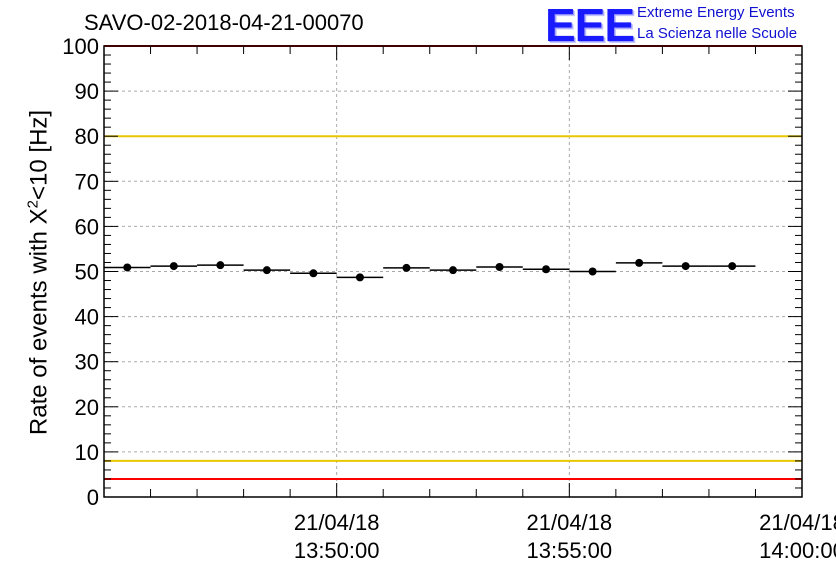 Image resolution: width=836 pixels, height=572 pixels. I want to click on y-tick-label: 60, so click(87, 226).